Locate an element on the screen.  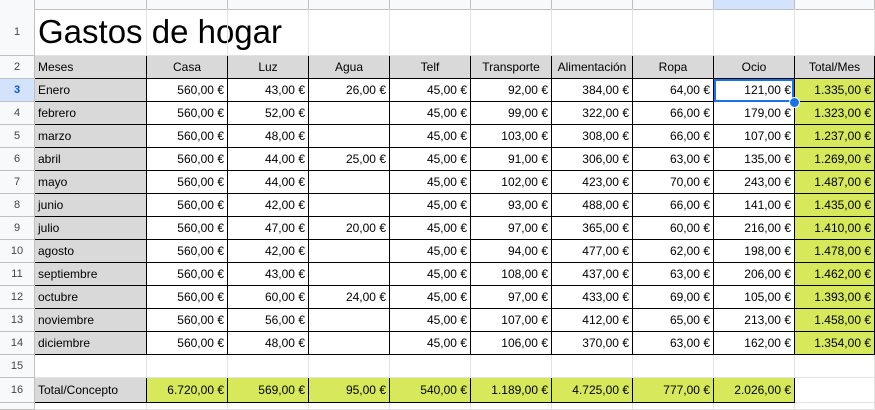
cell-row17-ocio is located at coordinates (754, 406).